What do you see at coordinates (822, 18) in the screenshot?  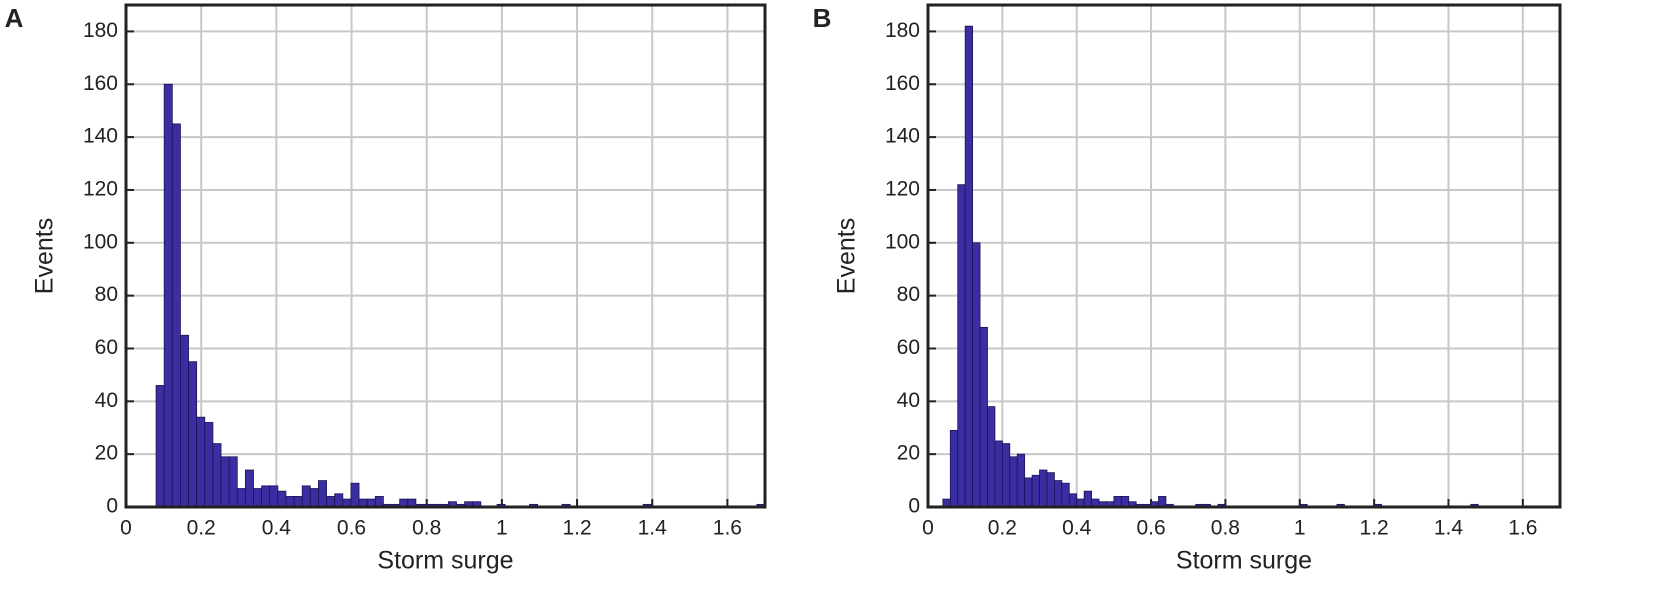 I see `panel-label: B` at bounding box center [822, 18].